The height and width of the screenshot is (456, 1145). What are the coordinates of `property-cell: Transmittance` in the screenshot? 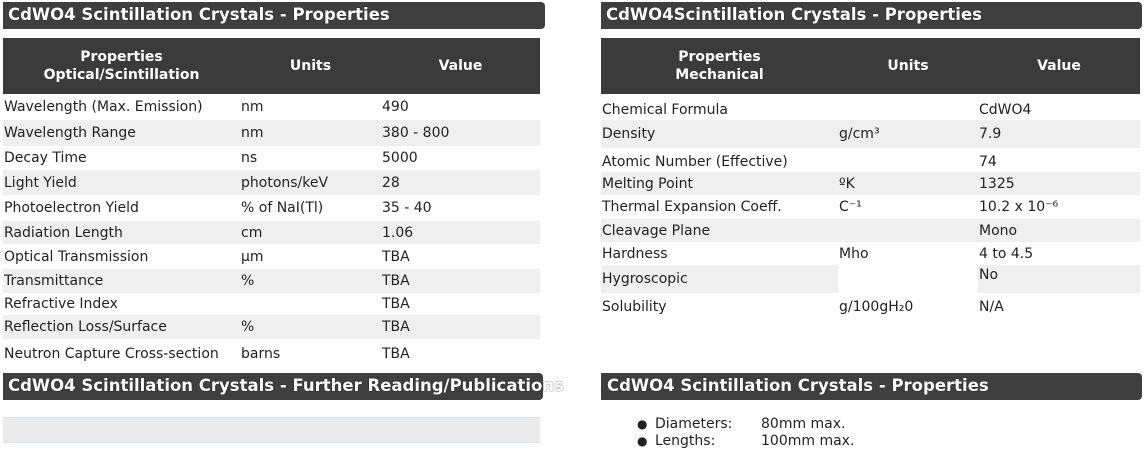 It's located at (121, 281).